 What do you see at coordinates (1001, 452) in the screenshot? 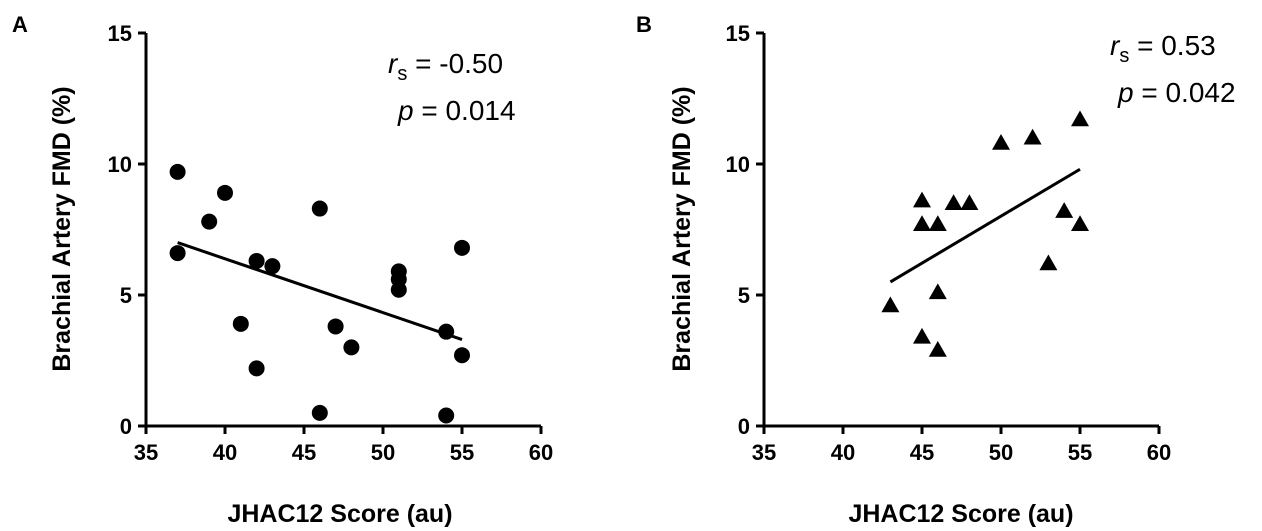
I see `panel-b-x-tick-label: 50` at bounding box center [1001, 452].